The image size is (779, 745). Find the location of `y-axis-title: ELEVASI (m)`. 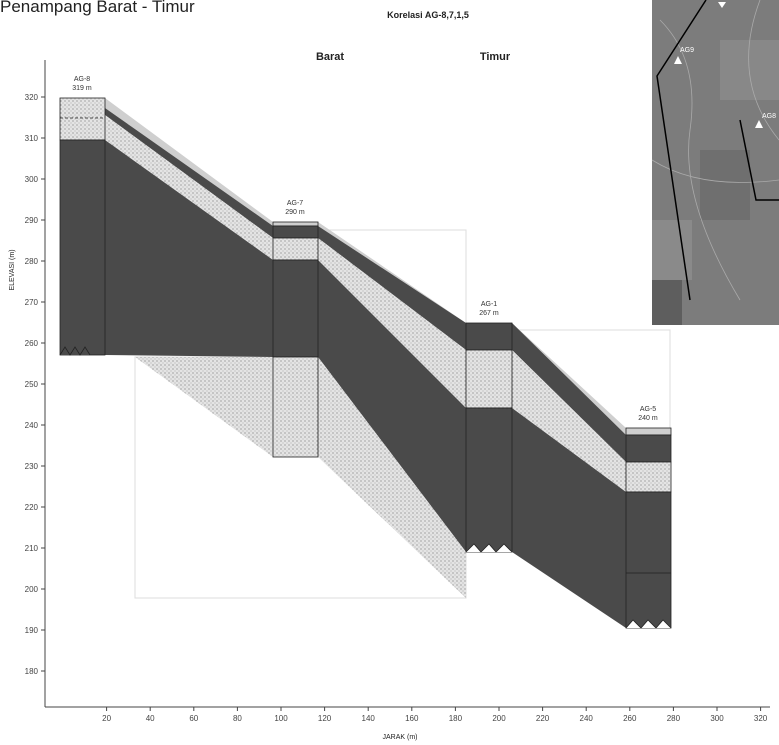

y-axis-title: ELEVASI (m) is located at coordinates (12, 269).